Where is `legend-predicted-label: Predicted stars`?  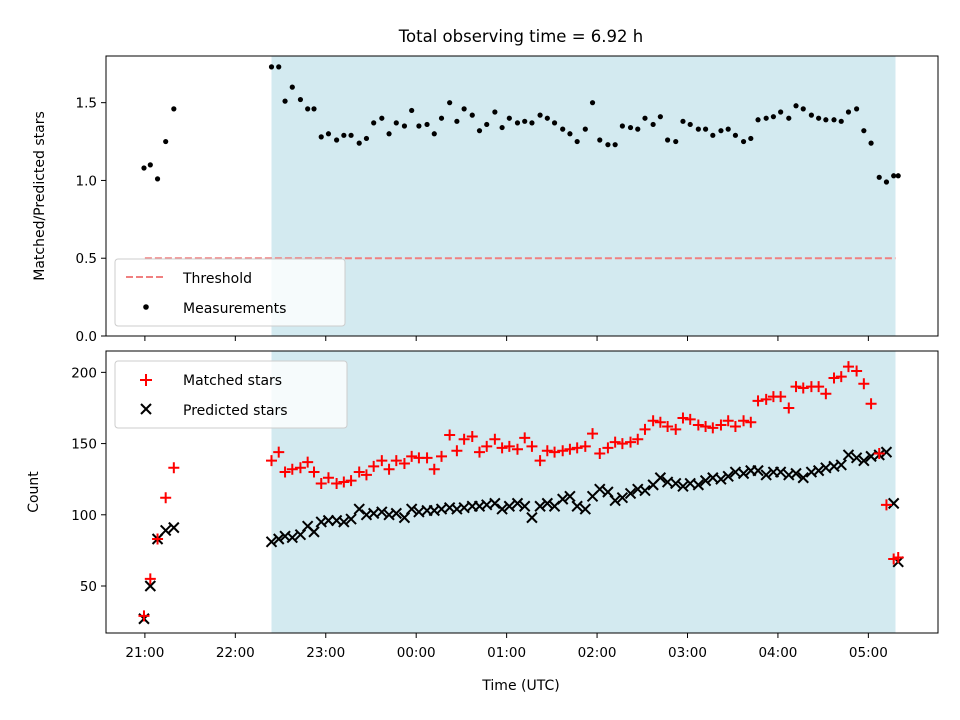 legend-predicted-label: Predicted stars is located at coordinates (235, 411).